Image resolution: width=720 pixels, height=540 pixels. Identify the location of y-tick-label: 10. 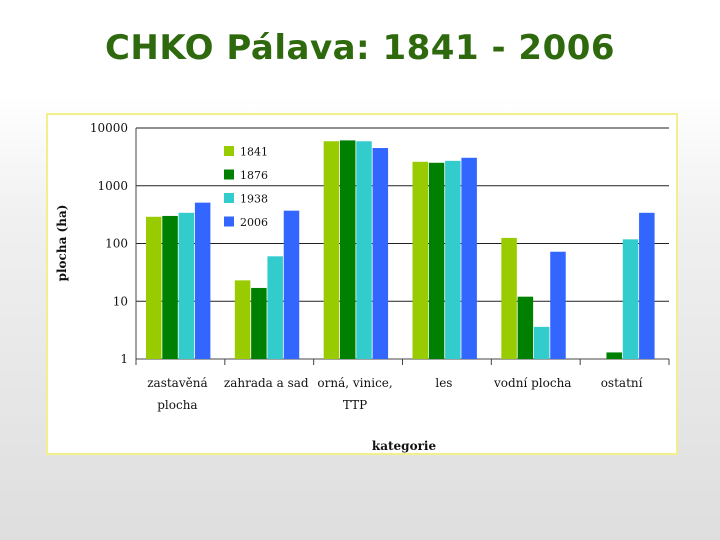
(120, 301).